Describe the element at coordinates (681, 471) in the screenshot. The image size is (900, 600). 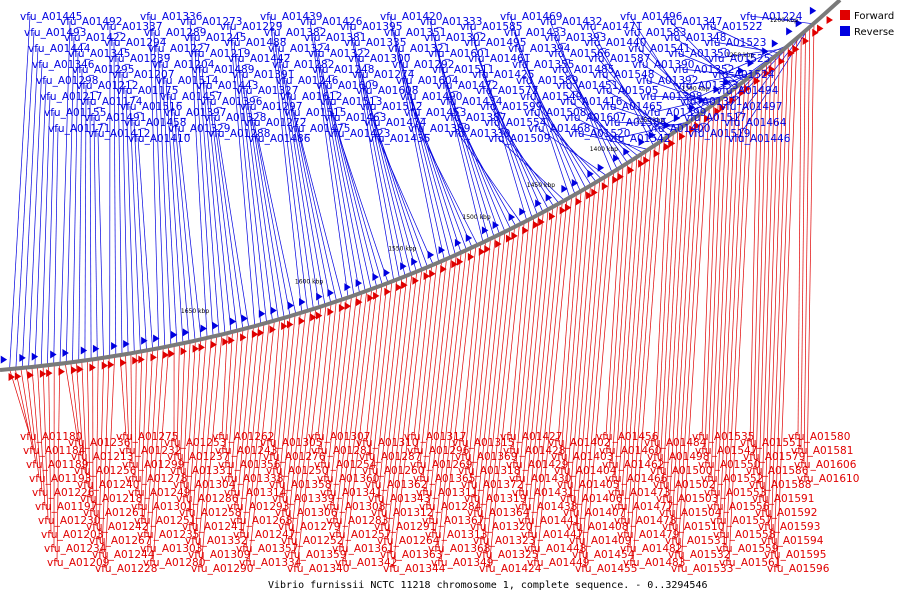
I see `forward-gene-label: vfu_A01500` at that location.